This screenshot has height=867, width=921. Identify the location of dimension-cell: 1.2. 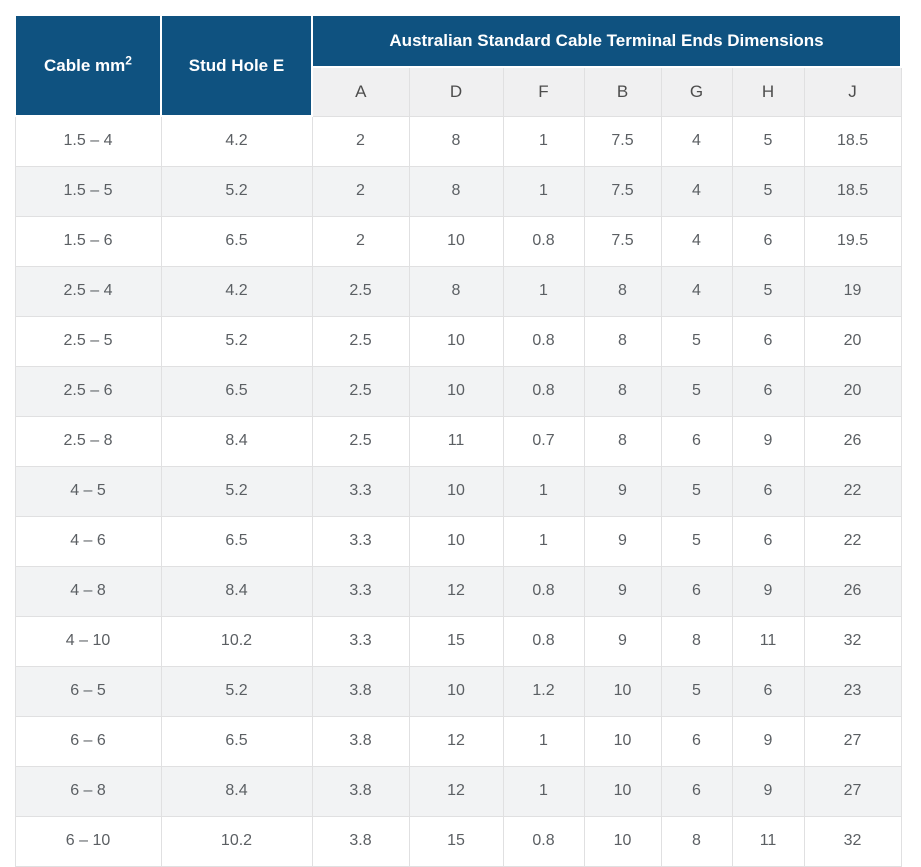
(543, 691).